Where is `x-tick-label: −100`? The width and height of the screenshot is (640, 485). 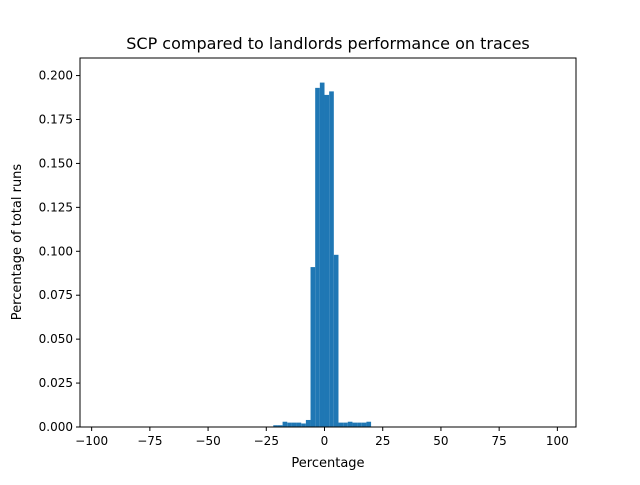 x-tick-label: −100 is located at coordinates (91, 441).